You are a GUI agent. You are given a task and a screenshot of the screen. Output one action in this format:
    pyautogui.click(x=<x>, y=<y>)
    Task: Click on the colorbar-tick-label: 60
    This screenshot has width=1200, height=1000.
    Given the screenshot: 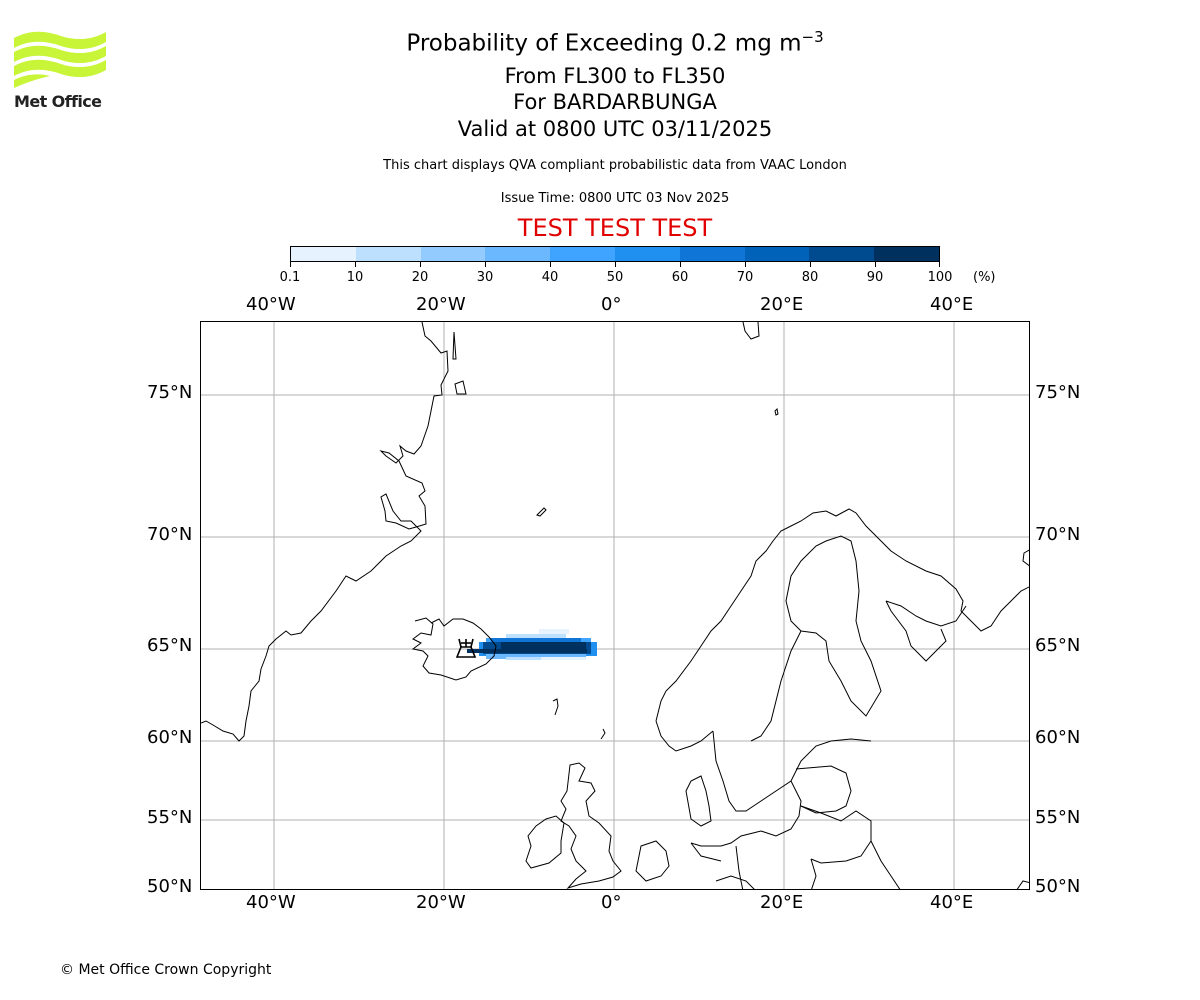 What is the action you would take?
    pyautogui.click(x=680, y=277)
    